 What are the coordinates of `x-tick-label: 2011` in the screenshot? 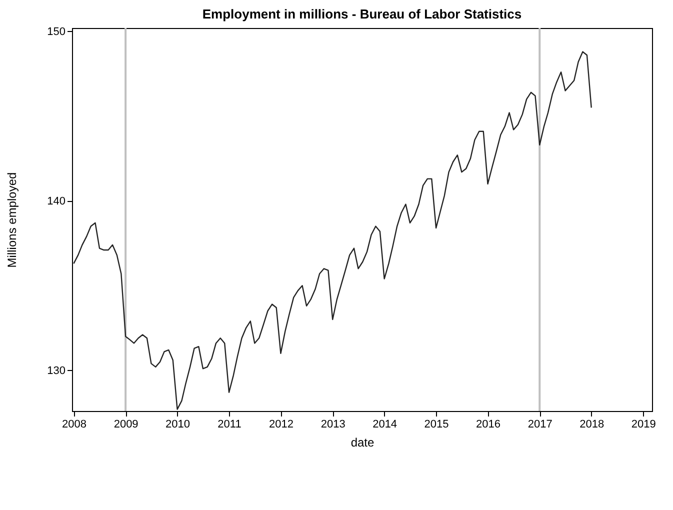 It's located at (230, 424).